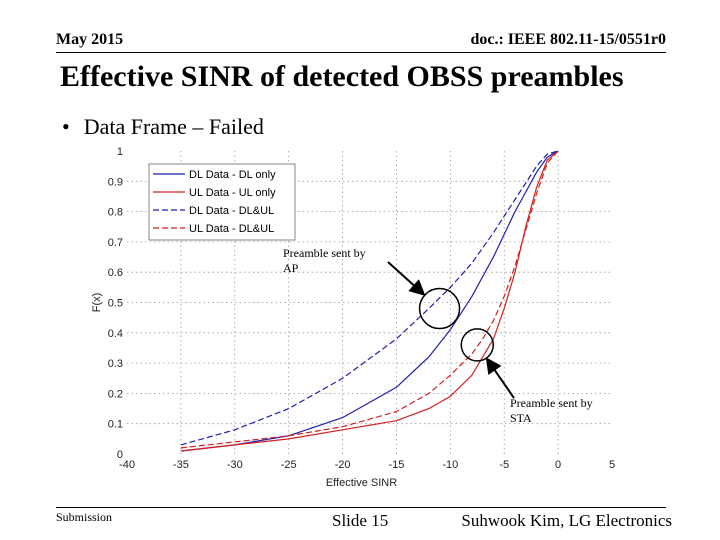 Image resolution: width=720 pixels, height=540 pixels. What do you see at coordinates (222, 202) in the screenshot?
I see `legend-box` at bounding box center [222, 202].